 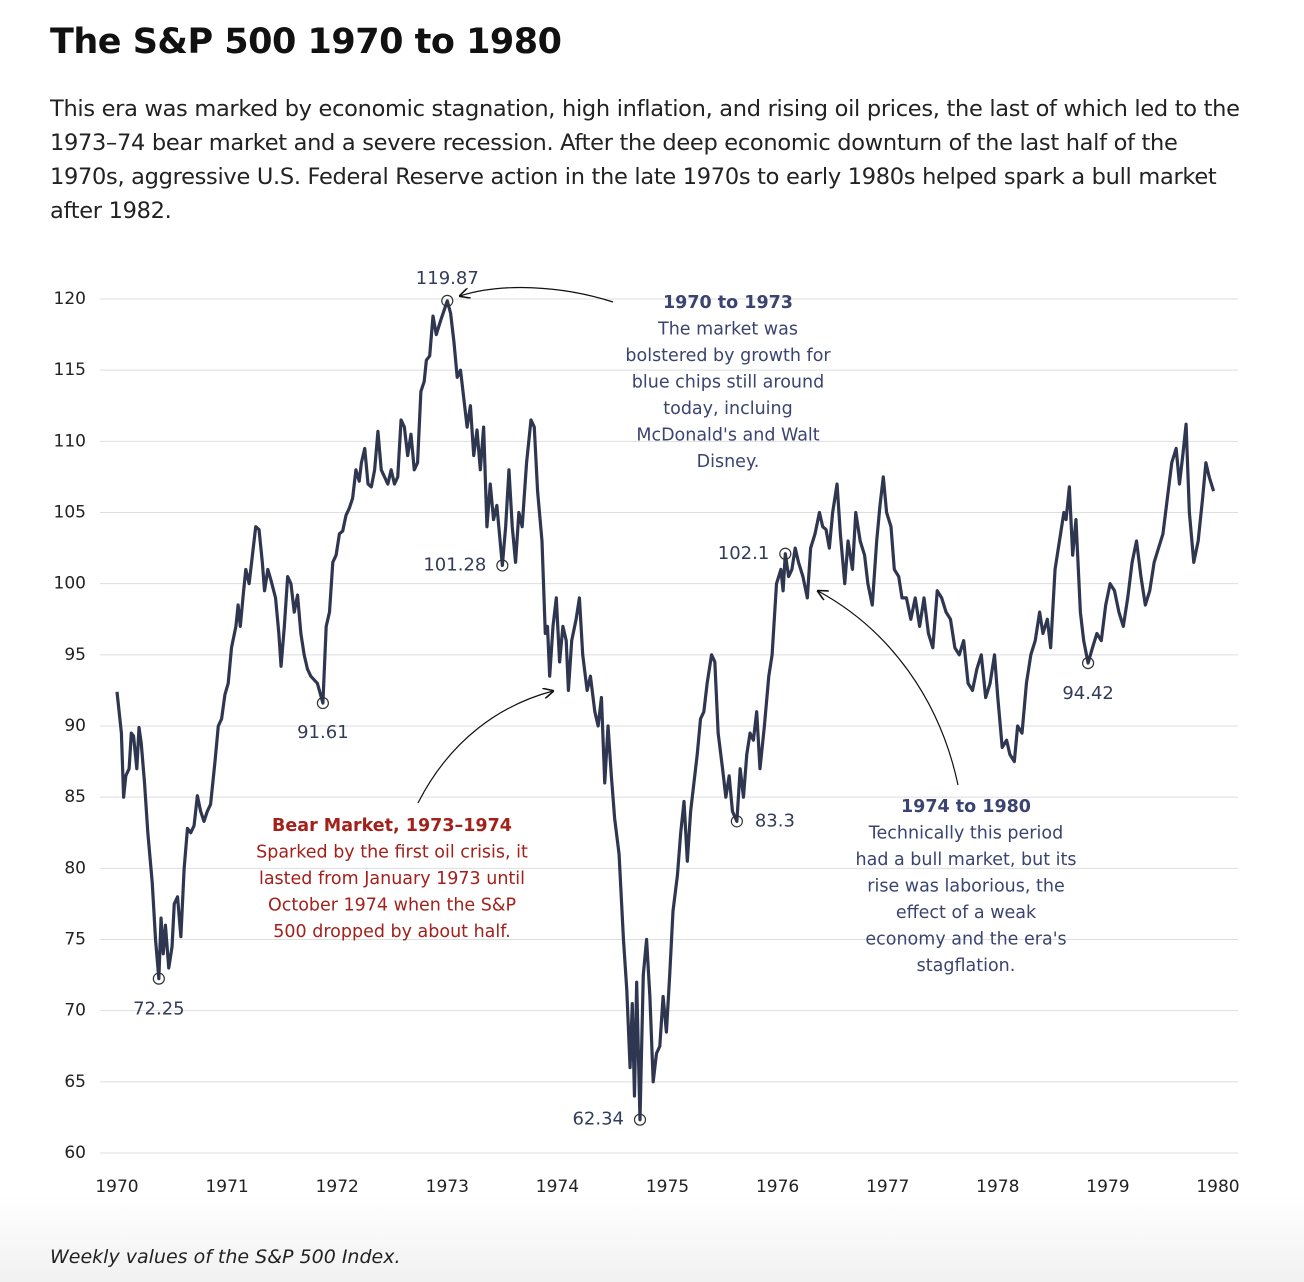 What do you see at coordinates (70, 441) in the screenshot?
I see `y-tick-label: 110` at bounding box center [70, 441].